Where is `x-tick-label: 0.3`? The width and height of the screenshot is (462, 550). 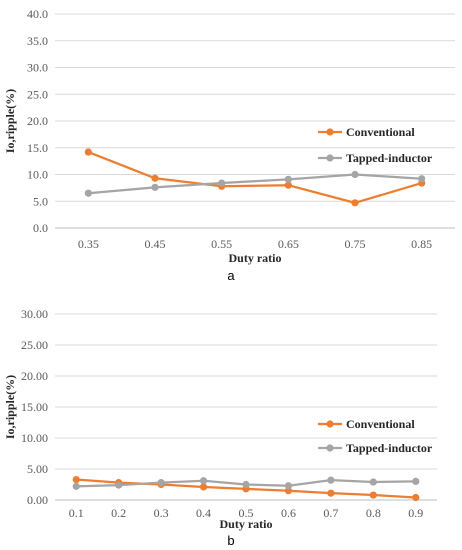
x-tick-label: 0.3 is located at coordinates (161, 513).